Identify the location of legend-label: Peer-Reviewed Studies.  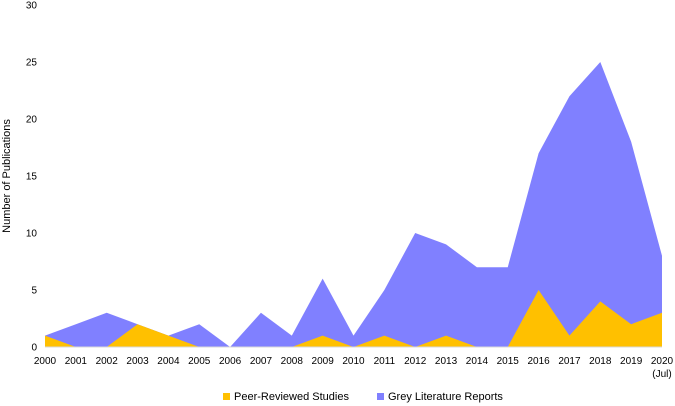
(291, 397).